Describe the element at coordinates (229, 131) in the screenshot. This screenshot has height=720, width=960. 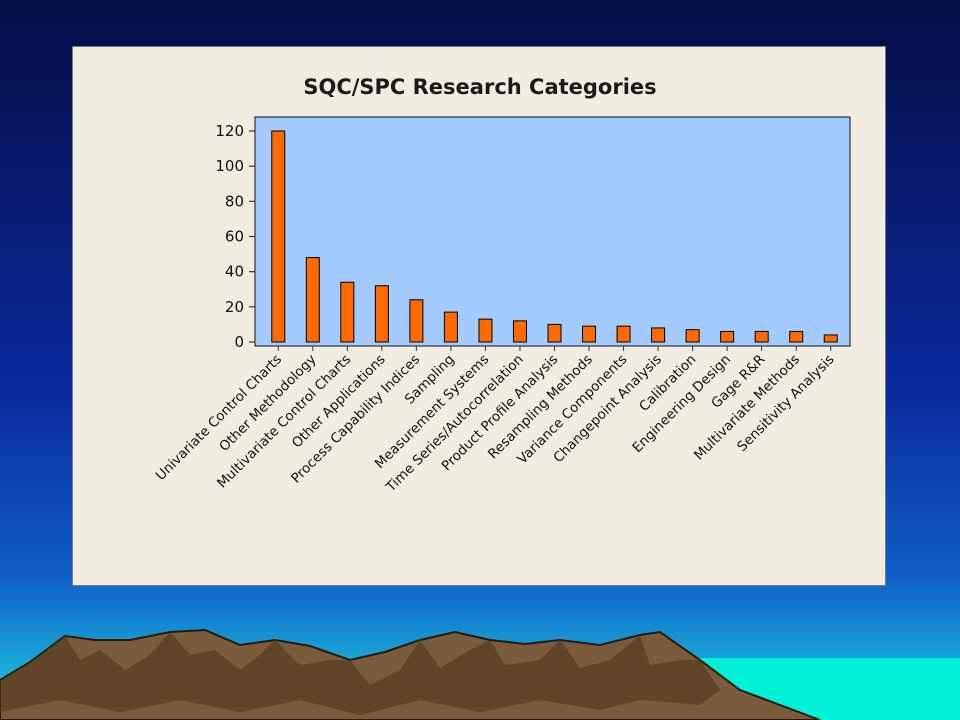
I see `y-tick-label: 120` at that location.